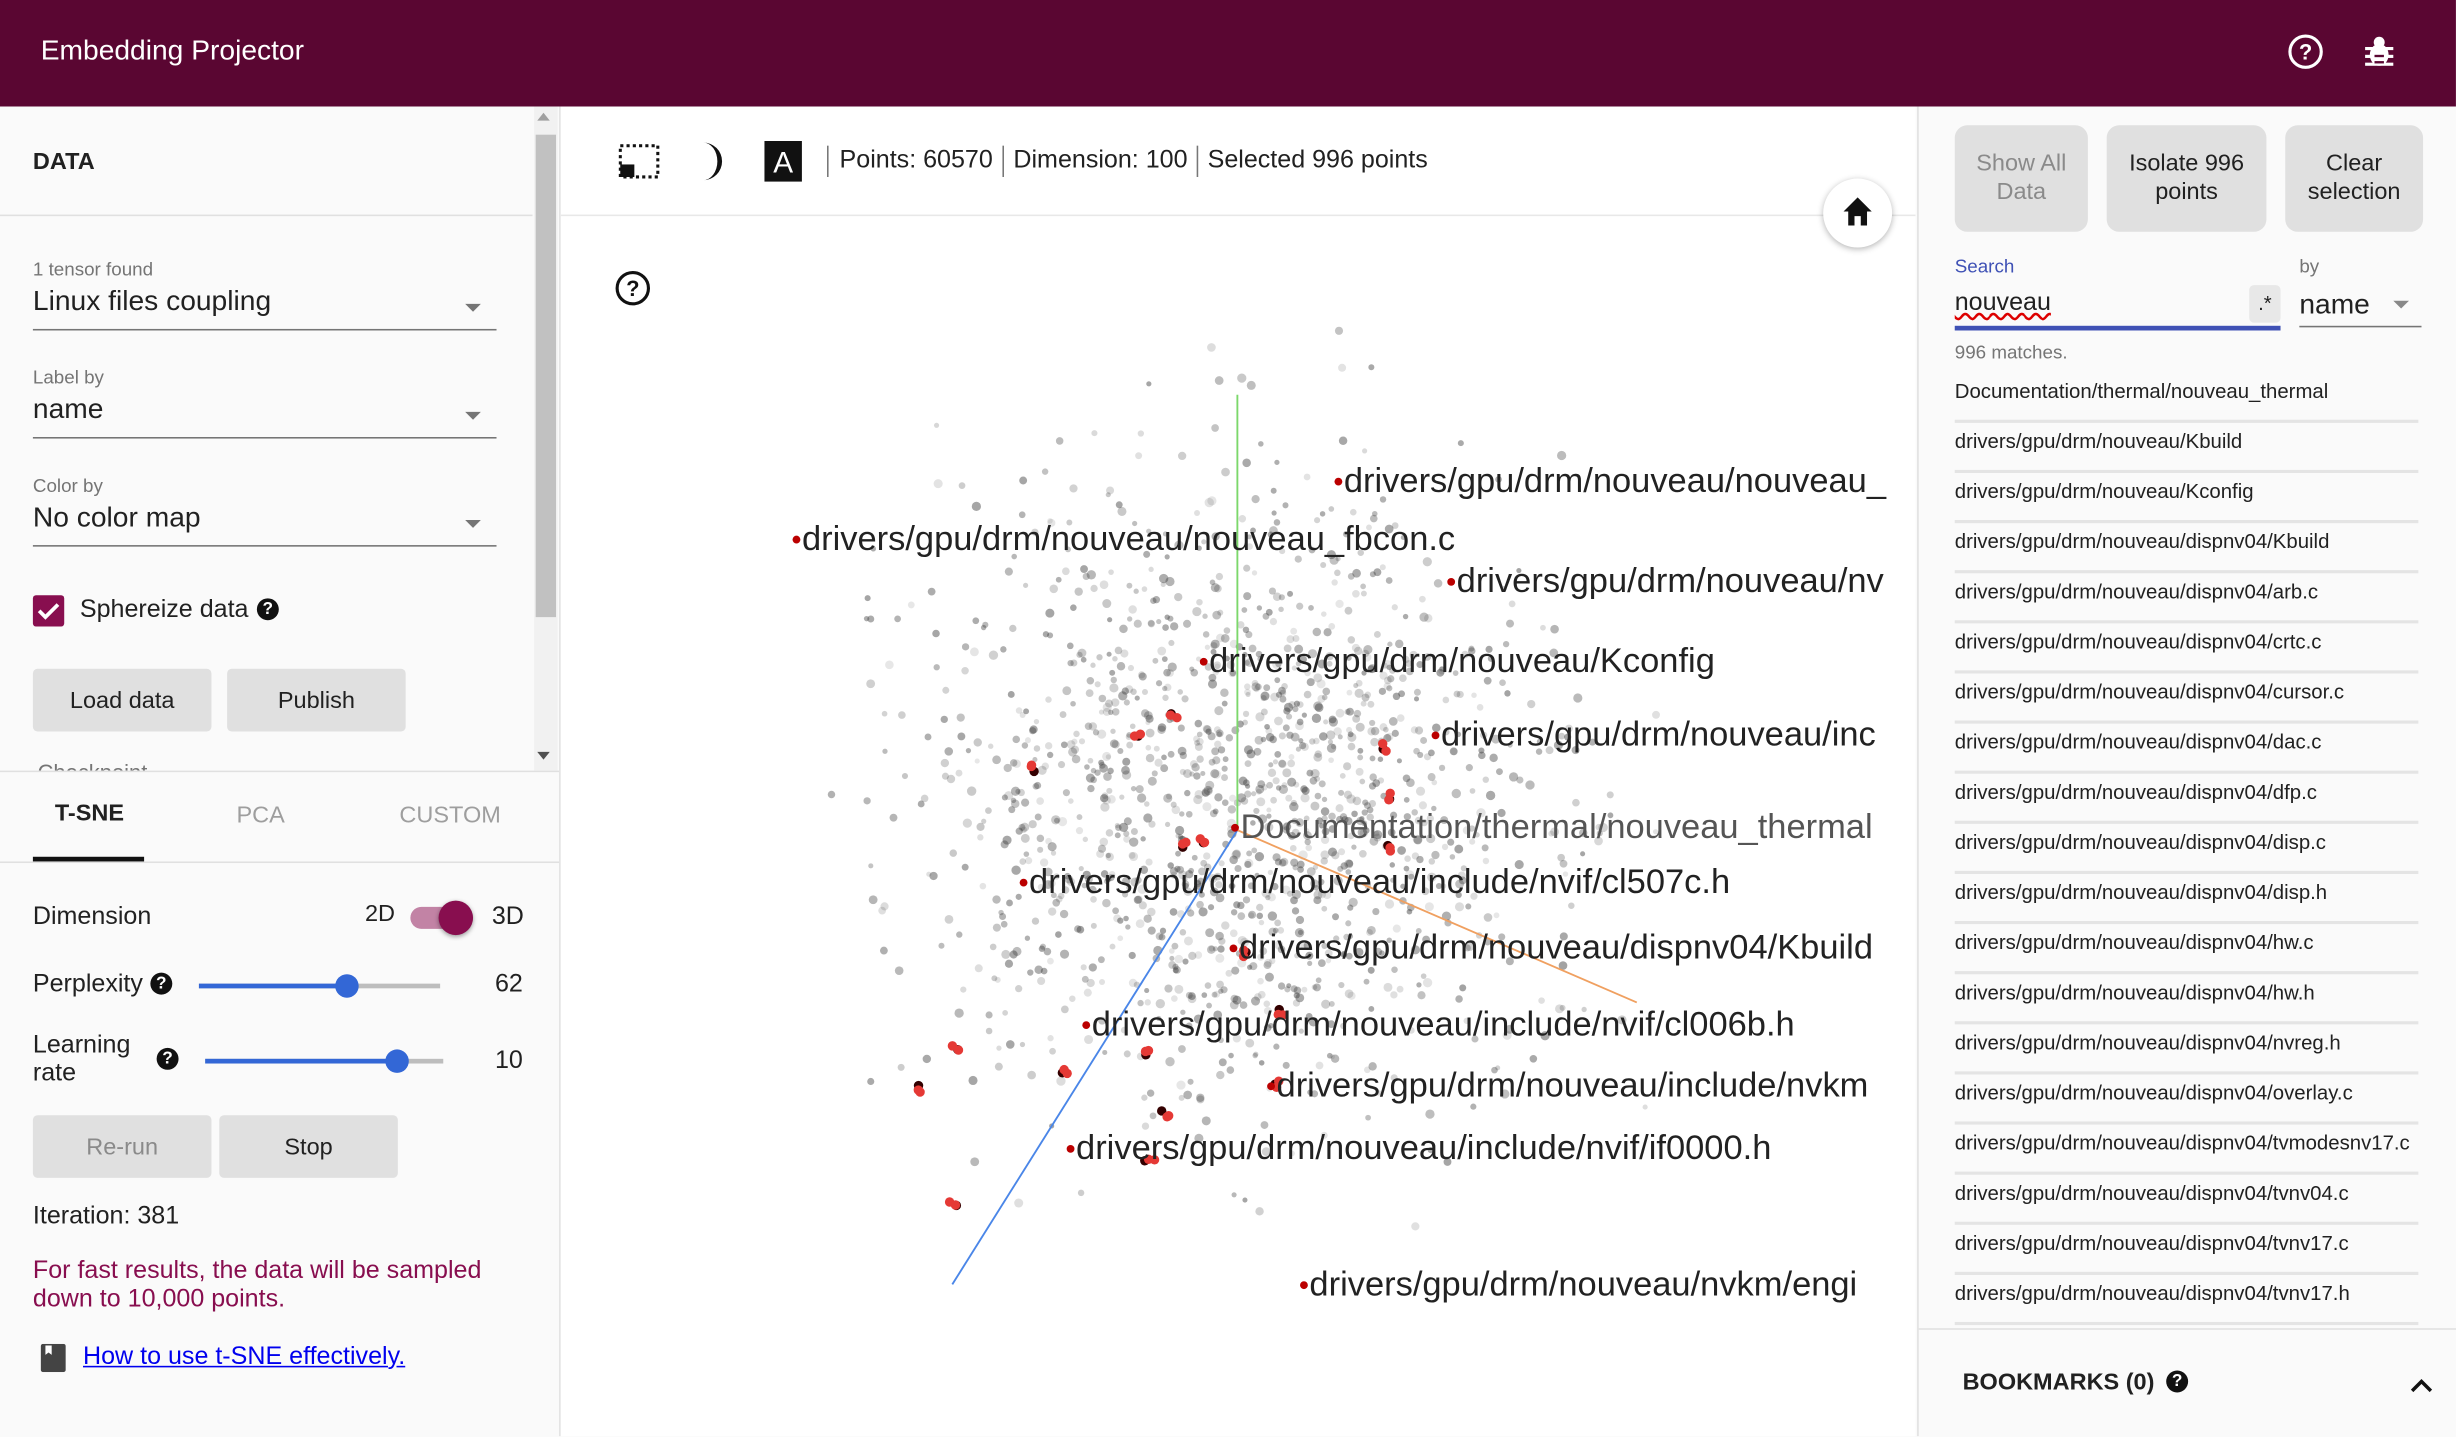  I want to click on search-result-item: drivers/gpu/drm/nouveau/dispnv04/disp.h, so click(2186, 898).